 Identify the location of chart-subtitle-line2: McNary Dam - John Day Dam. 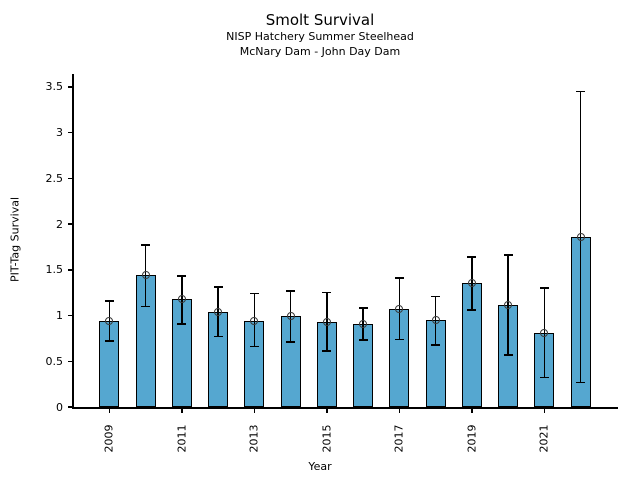
(320, 51).